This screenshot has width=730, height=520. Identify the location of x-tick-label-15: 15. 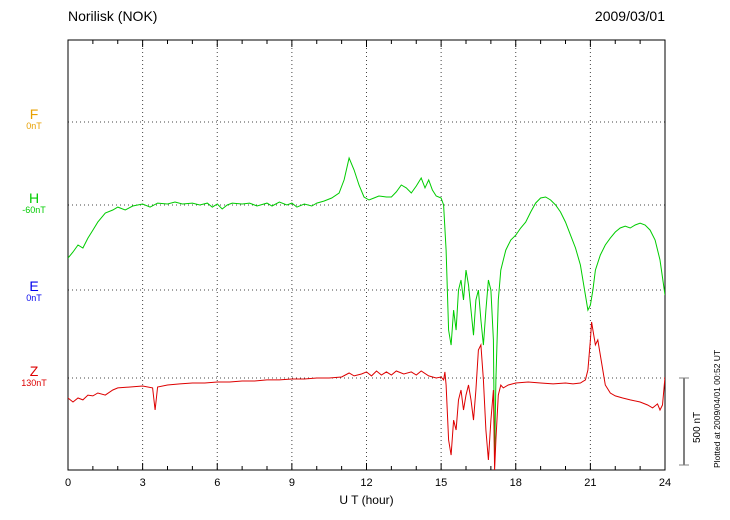
(441, 483).